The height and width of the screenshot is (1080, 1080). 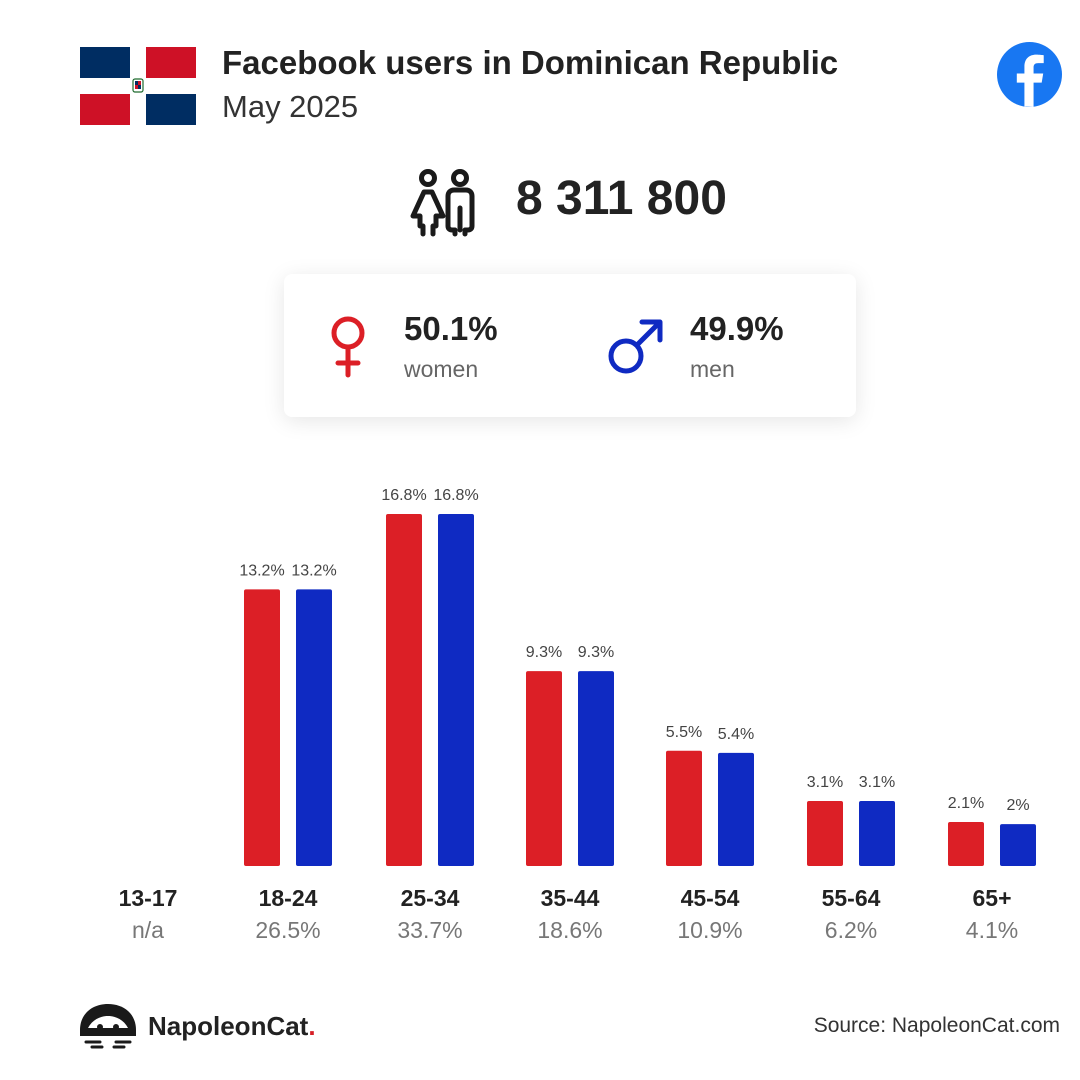 I want to click on total-users-value: 8 311 800, so click(x=621, y=198).